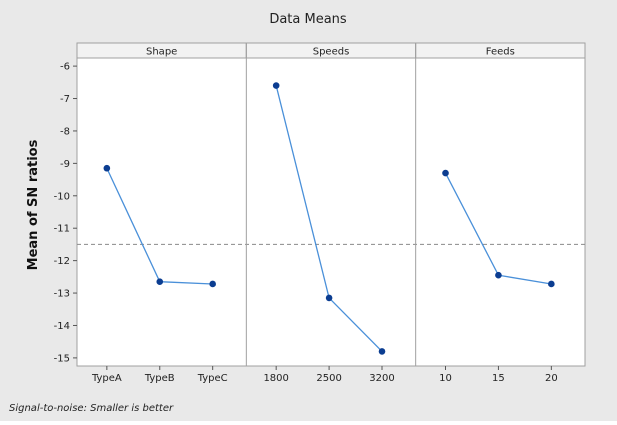 Image resolution: width=617 pixels, height=425 pixels. I want to click on x-tick-label: 10, so click(445, 378).